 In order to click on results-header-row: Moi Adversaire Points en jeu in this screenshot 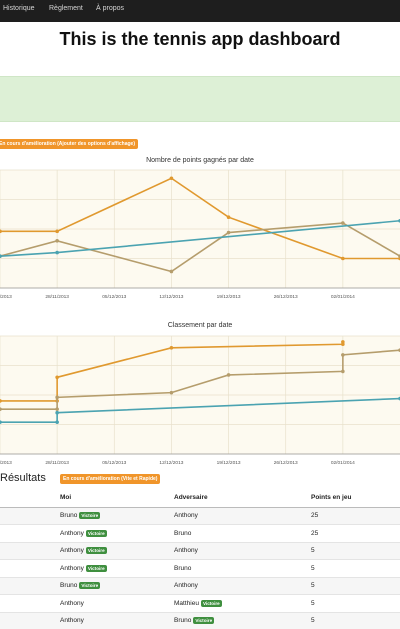, I will do `click(200, 498)`.